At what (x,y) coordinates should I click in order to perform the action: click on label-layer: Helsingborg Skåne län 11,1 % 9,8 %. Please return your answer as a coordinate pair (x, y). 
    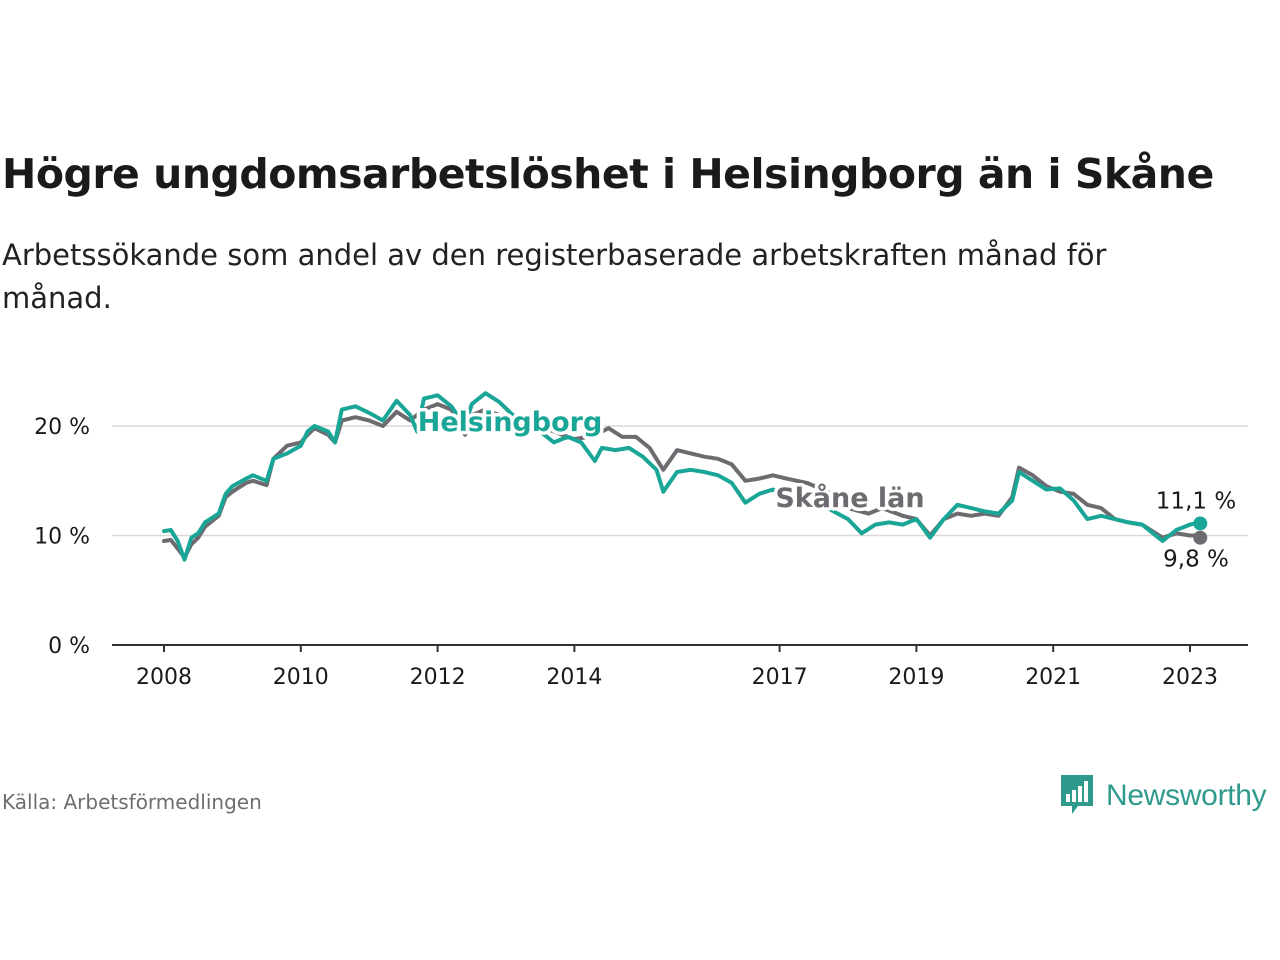
    Looking at the image, I should click on (826, 490).